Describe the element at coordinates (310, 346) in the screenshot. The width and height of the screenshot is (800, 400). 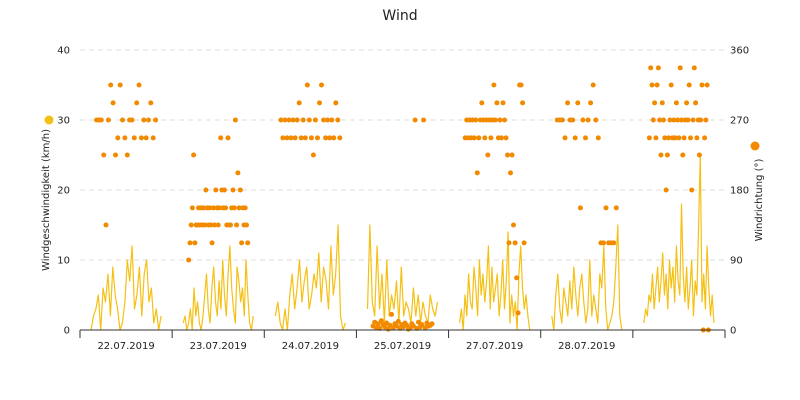
I see `x-tick-label: 24.07.2019` at that location.